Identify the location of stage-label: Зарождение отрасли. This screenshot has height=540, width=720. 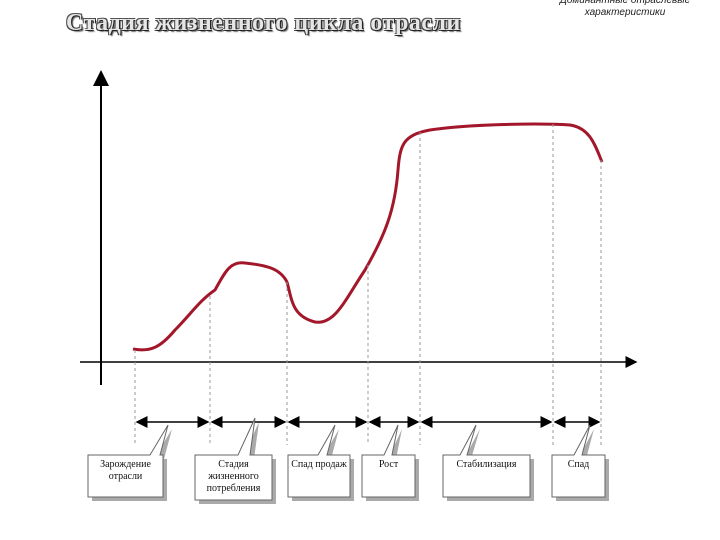
(125, 470).